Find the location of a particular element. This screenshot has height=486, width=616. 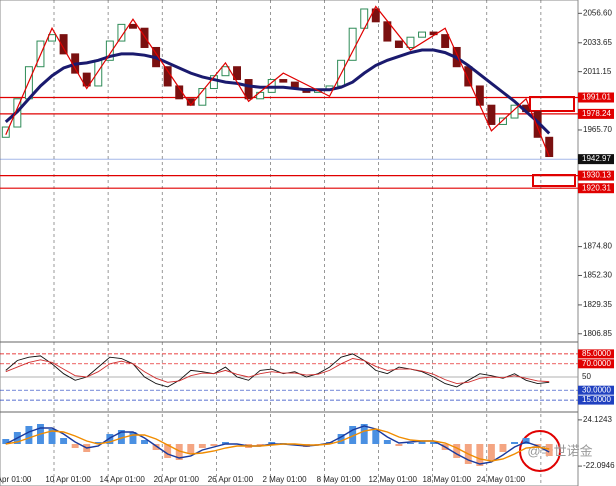

level-label: 50 is located at coordinates (586, 376).